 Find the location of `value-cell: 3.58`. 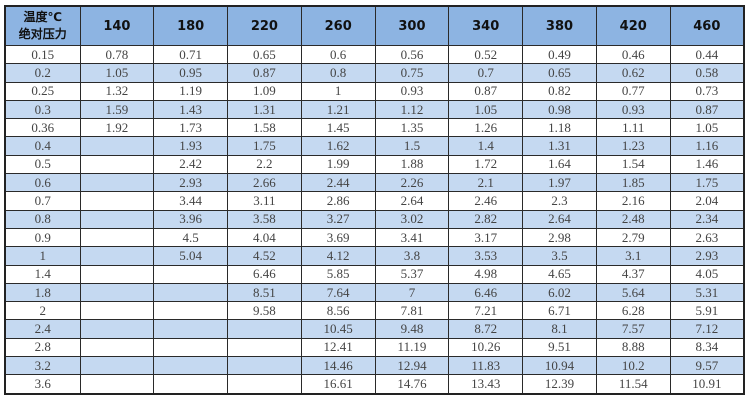

value-cell: 3.58 is located at coordinates (264, 219).